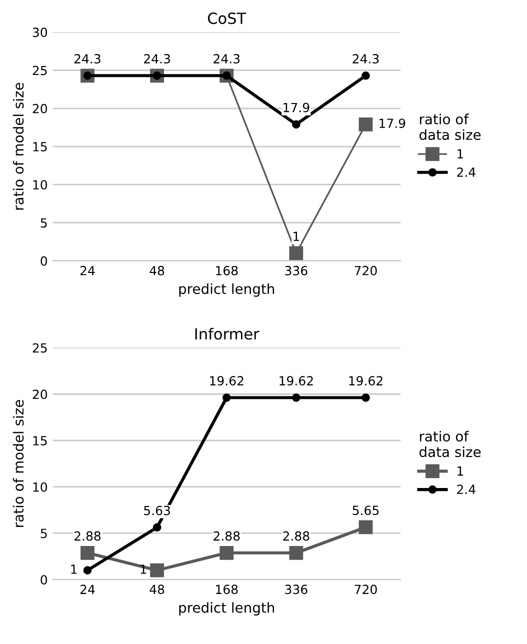 Image resolution: width=527 pixels, height=644 pixels. Describe the element at coordinates (227, 18) in the screenshot. I see `chart-title: CoST` at that location.